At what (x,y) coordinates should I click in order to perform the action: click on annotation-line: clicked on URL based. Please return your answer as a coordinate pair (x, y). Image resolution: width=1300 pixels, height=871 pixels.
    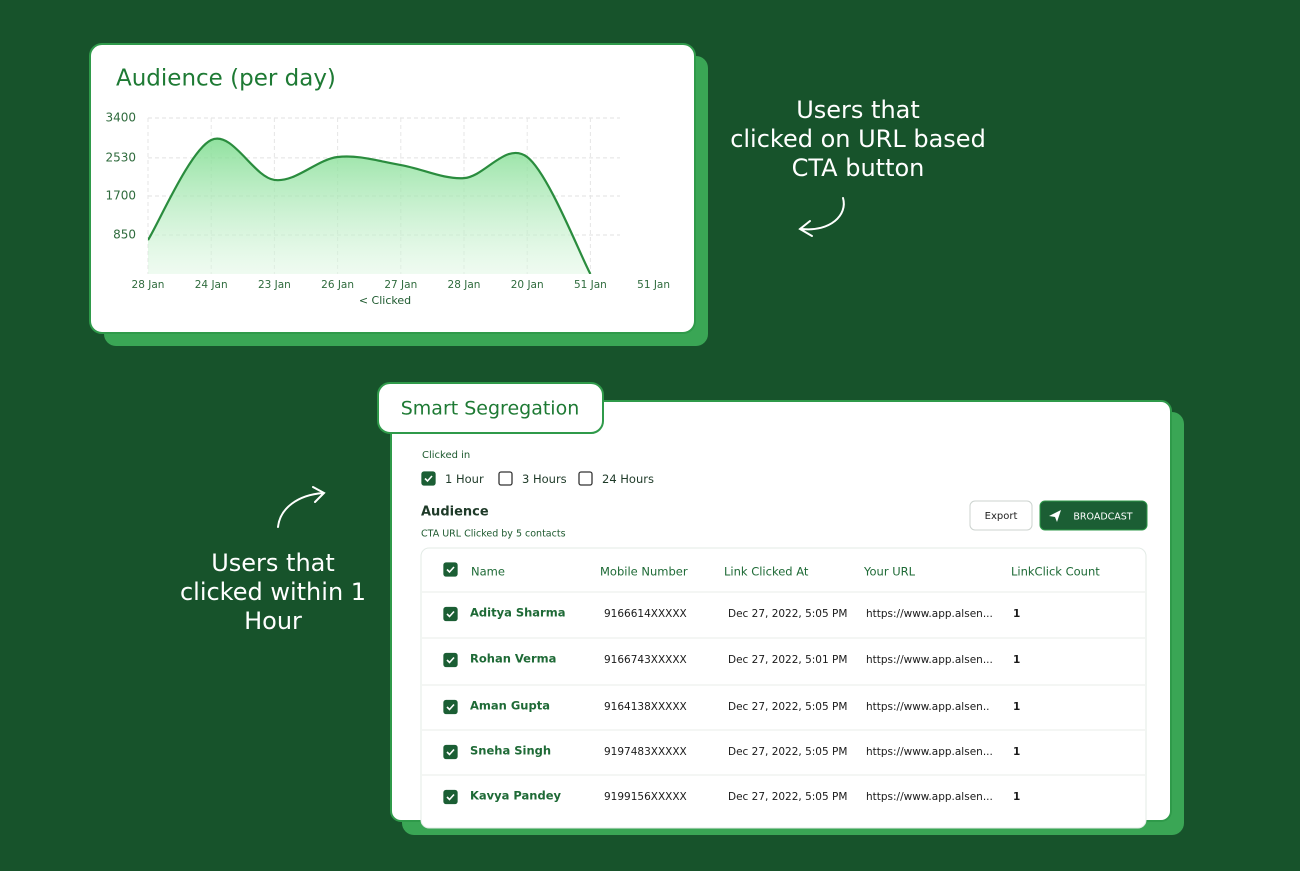
    Looking at the image, I should click on (858, 139).